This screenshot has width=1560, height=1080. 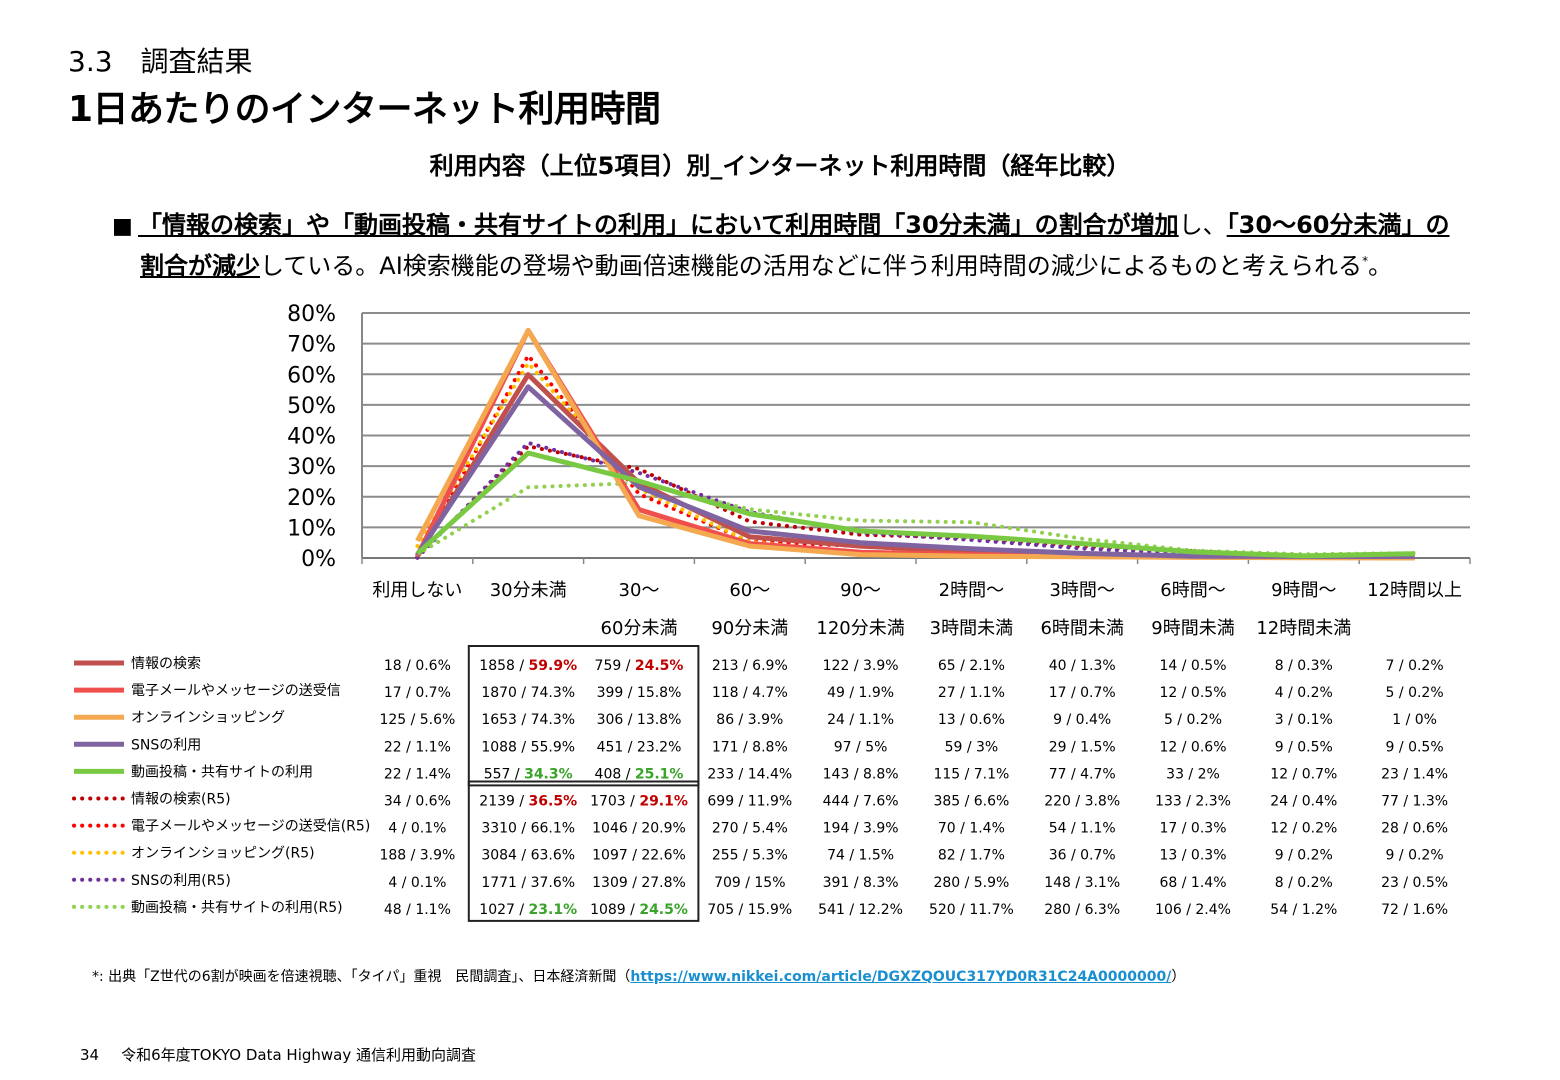 I want to click on table-cell: 17 / 0.3%, so click(x=1193, y=829).